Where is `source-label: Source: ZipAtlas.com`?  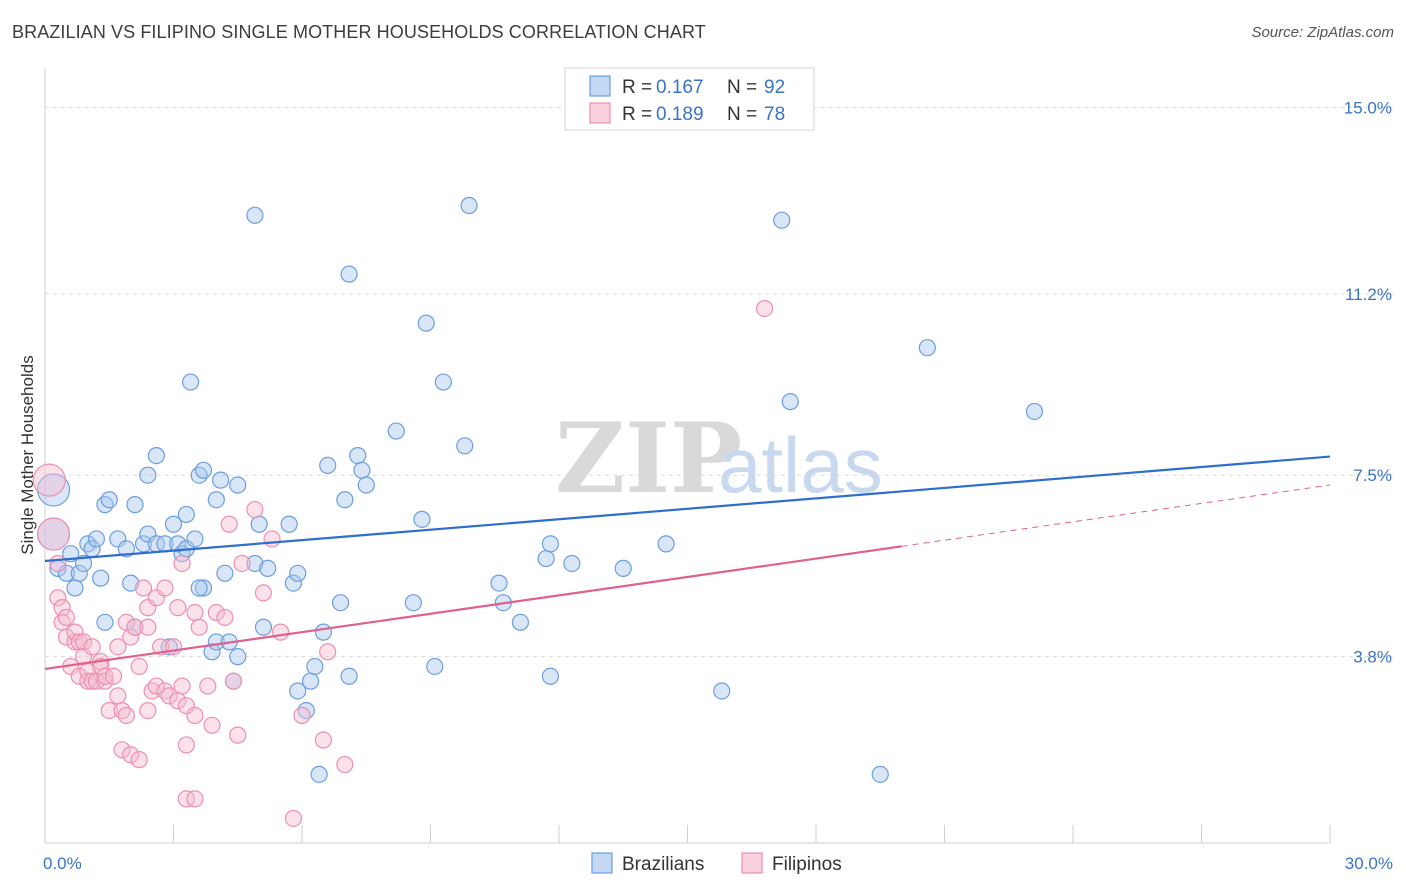
source-label: Source: ZipAtlas.com is located at coordinates (1322, 32).